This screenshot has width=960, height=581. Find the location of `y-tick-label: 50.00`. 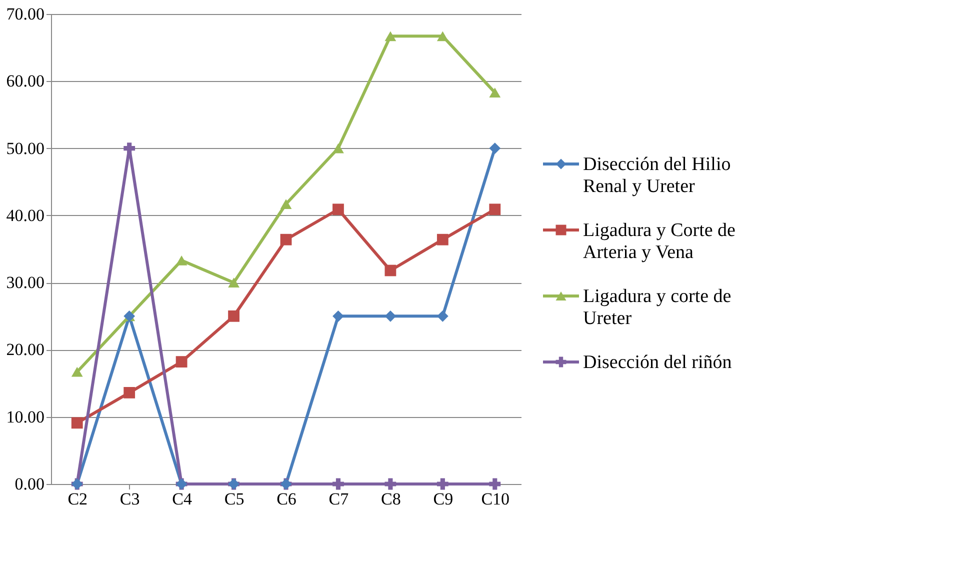

y-tick-label: 50.00 is located at coordinates (25, 148).